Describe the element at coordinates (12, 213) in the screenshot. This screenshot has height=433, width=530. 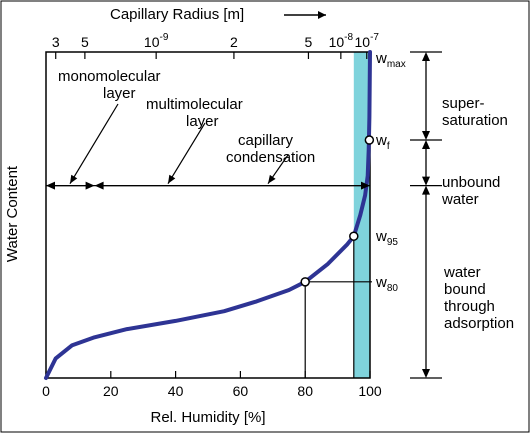
I see `y-axis-title: Water Content` at that location.